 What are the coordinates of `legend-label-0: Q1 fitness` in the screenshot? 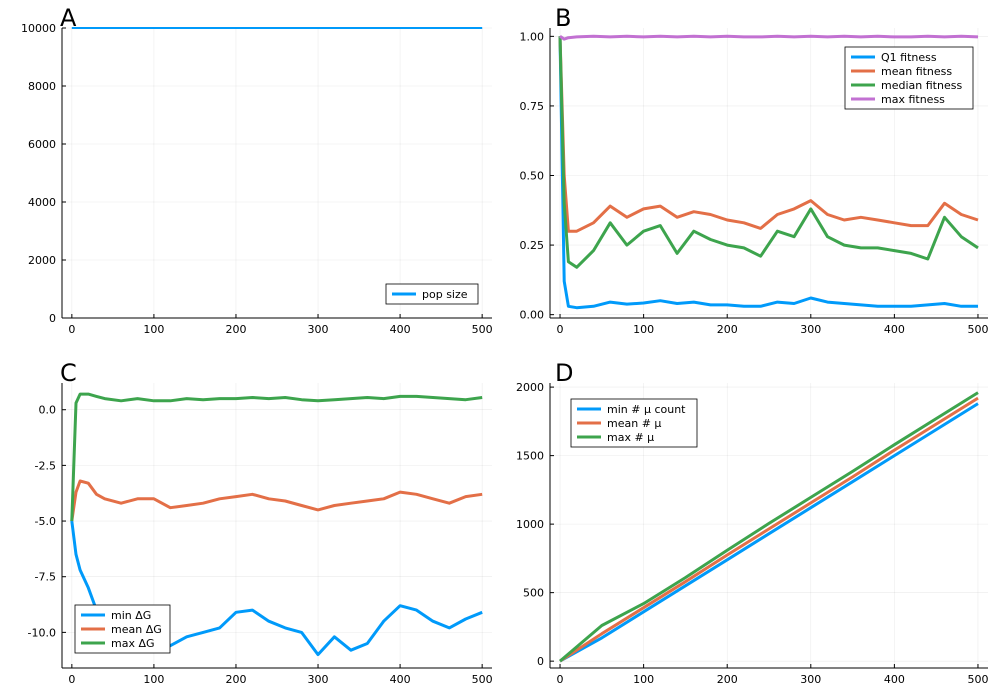 It's located at (909, 57).